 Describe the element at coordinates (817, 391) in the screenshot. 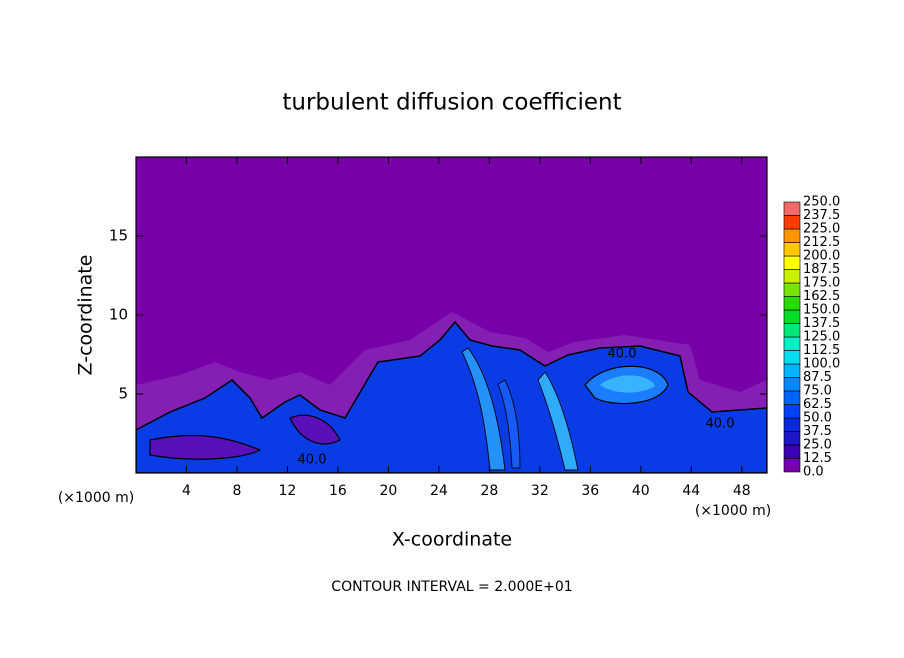

I see `colorbar-label: 75.0` at that location.